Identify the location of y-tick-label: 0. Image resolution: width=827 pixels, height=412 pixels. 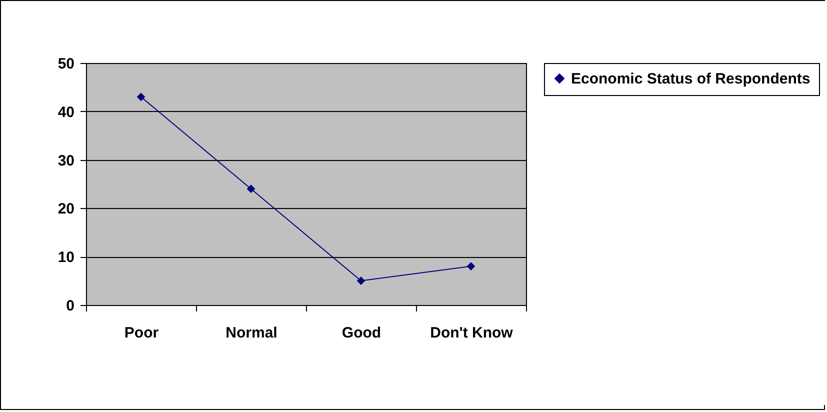
(70, 306).